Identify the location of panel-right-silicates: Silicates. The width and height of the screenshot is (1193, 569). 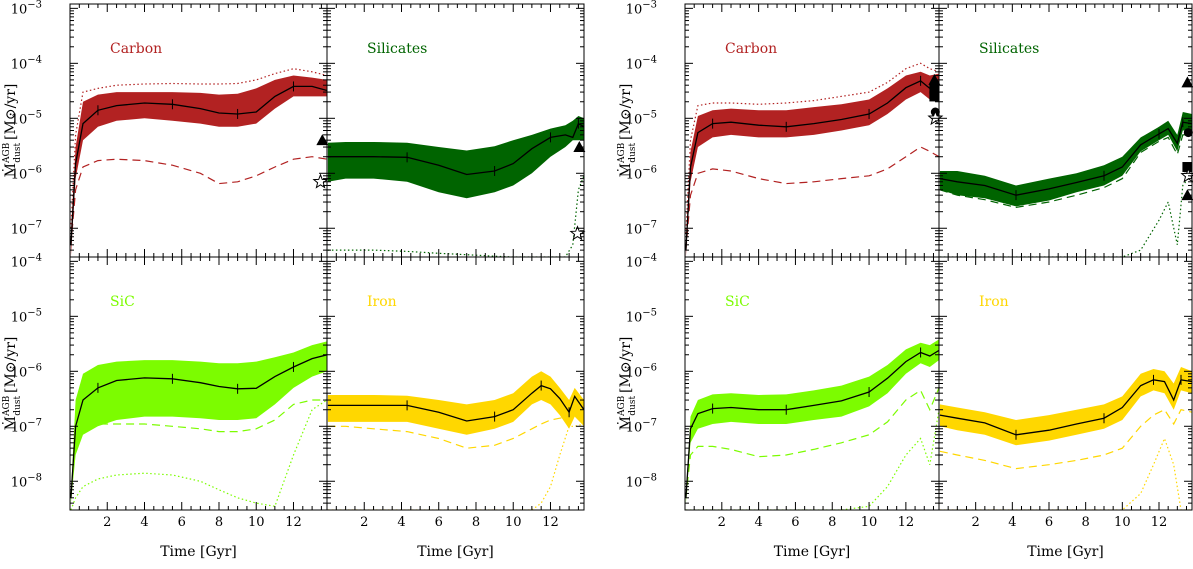
(1065, 130).